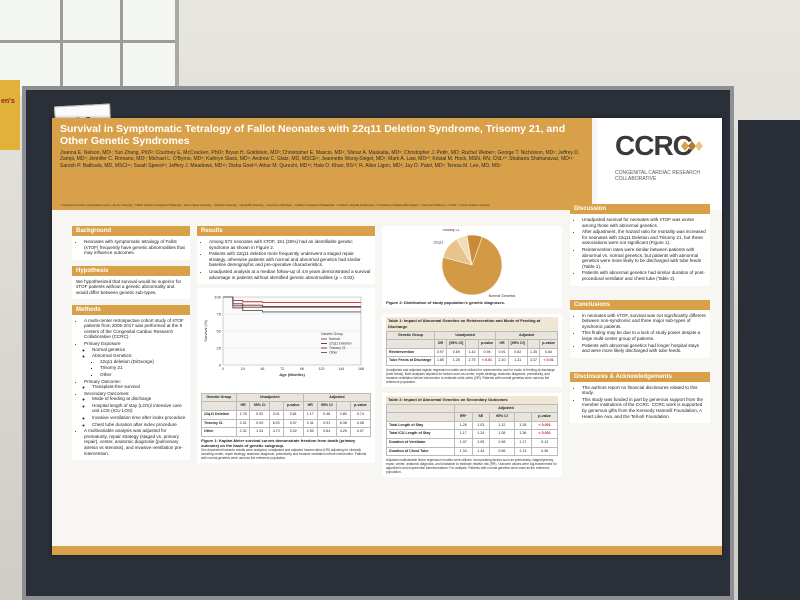  Describe the element at coordinates (102, 343) in the screenshot. I see `primary-exposure-label: Primary Exposure` at that location.